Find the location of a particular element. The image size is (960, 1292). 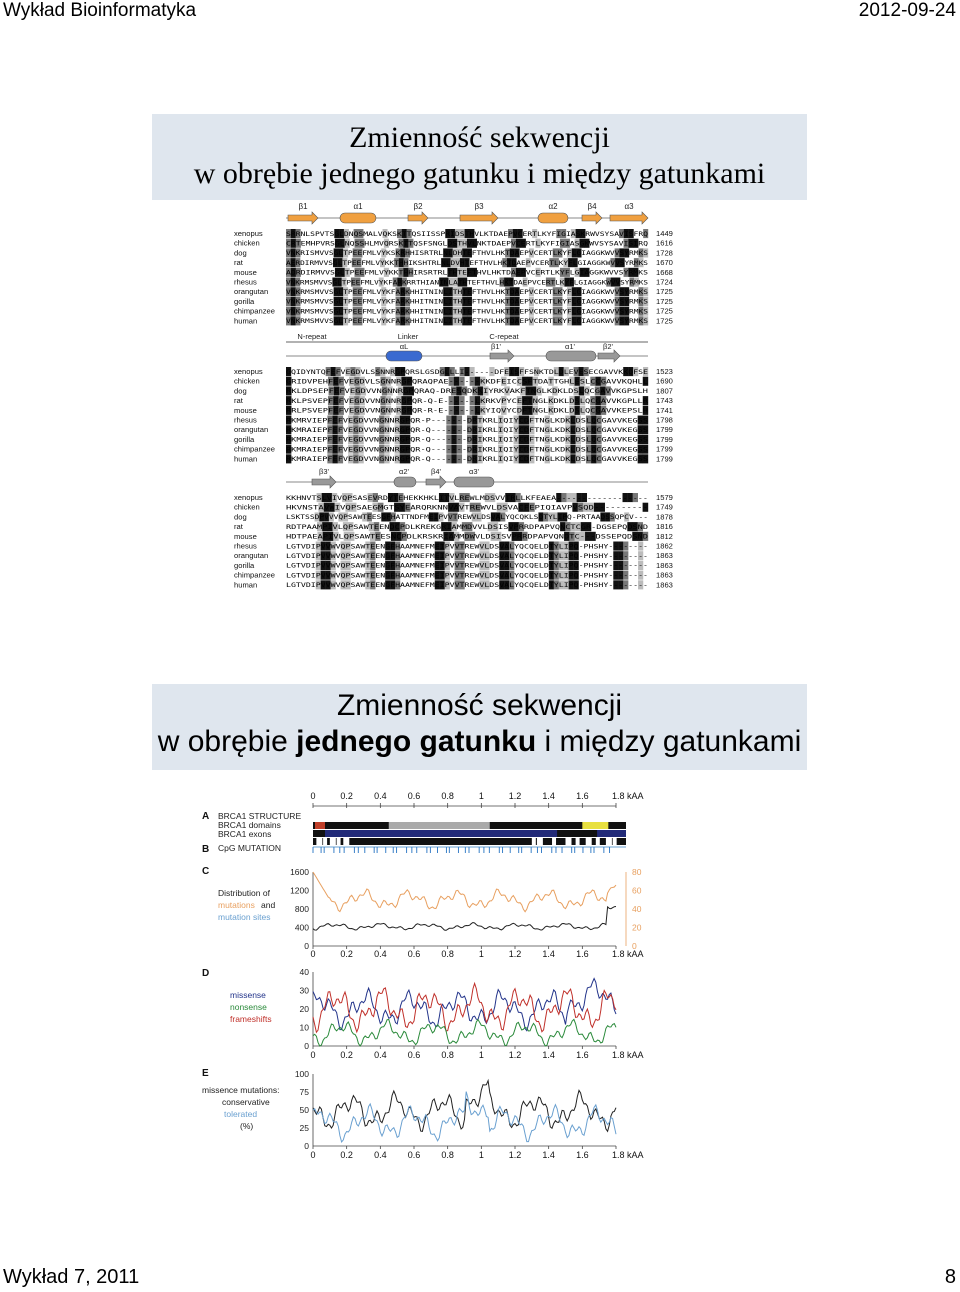

mutation-sites-line is located at coordinates (464, 918).